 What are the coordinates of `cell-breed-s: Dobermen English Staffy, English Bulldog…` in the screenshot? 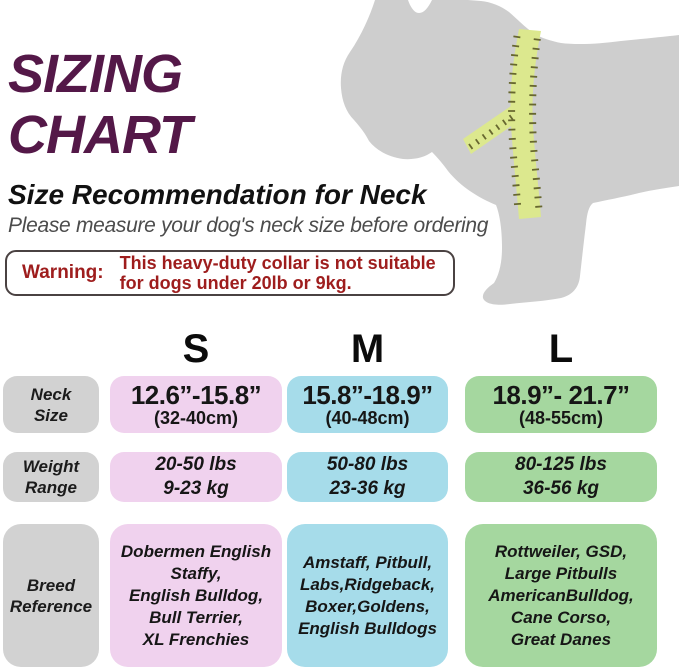 It's located at (196, 595).